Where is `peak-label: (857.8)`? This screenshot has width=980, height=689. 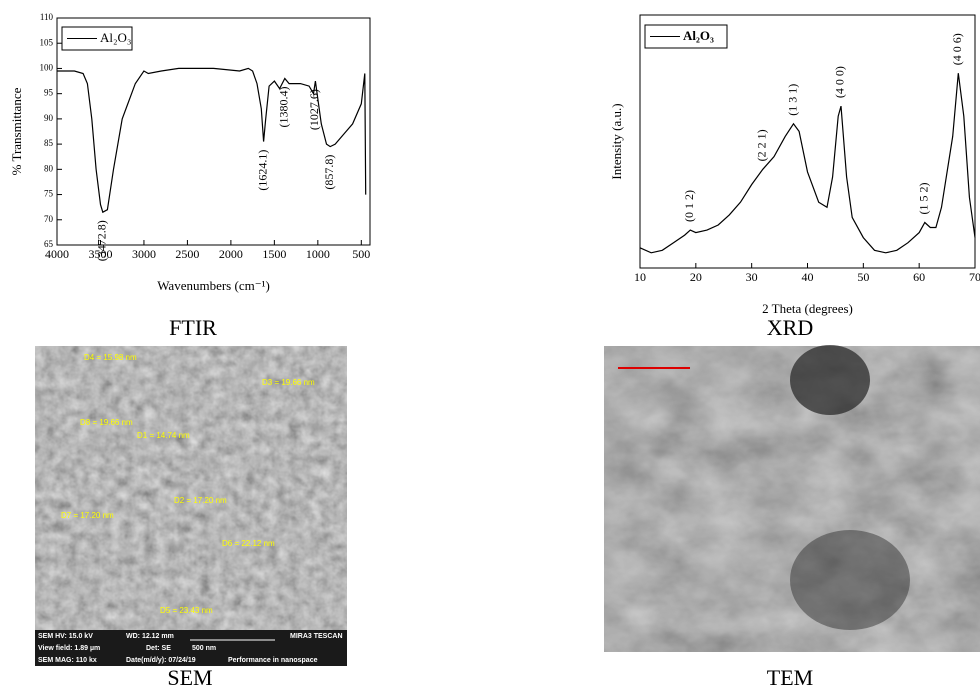 peak-label: (857.8) is located at coordinates (329, 172).